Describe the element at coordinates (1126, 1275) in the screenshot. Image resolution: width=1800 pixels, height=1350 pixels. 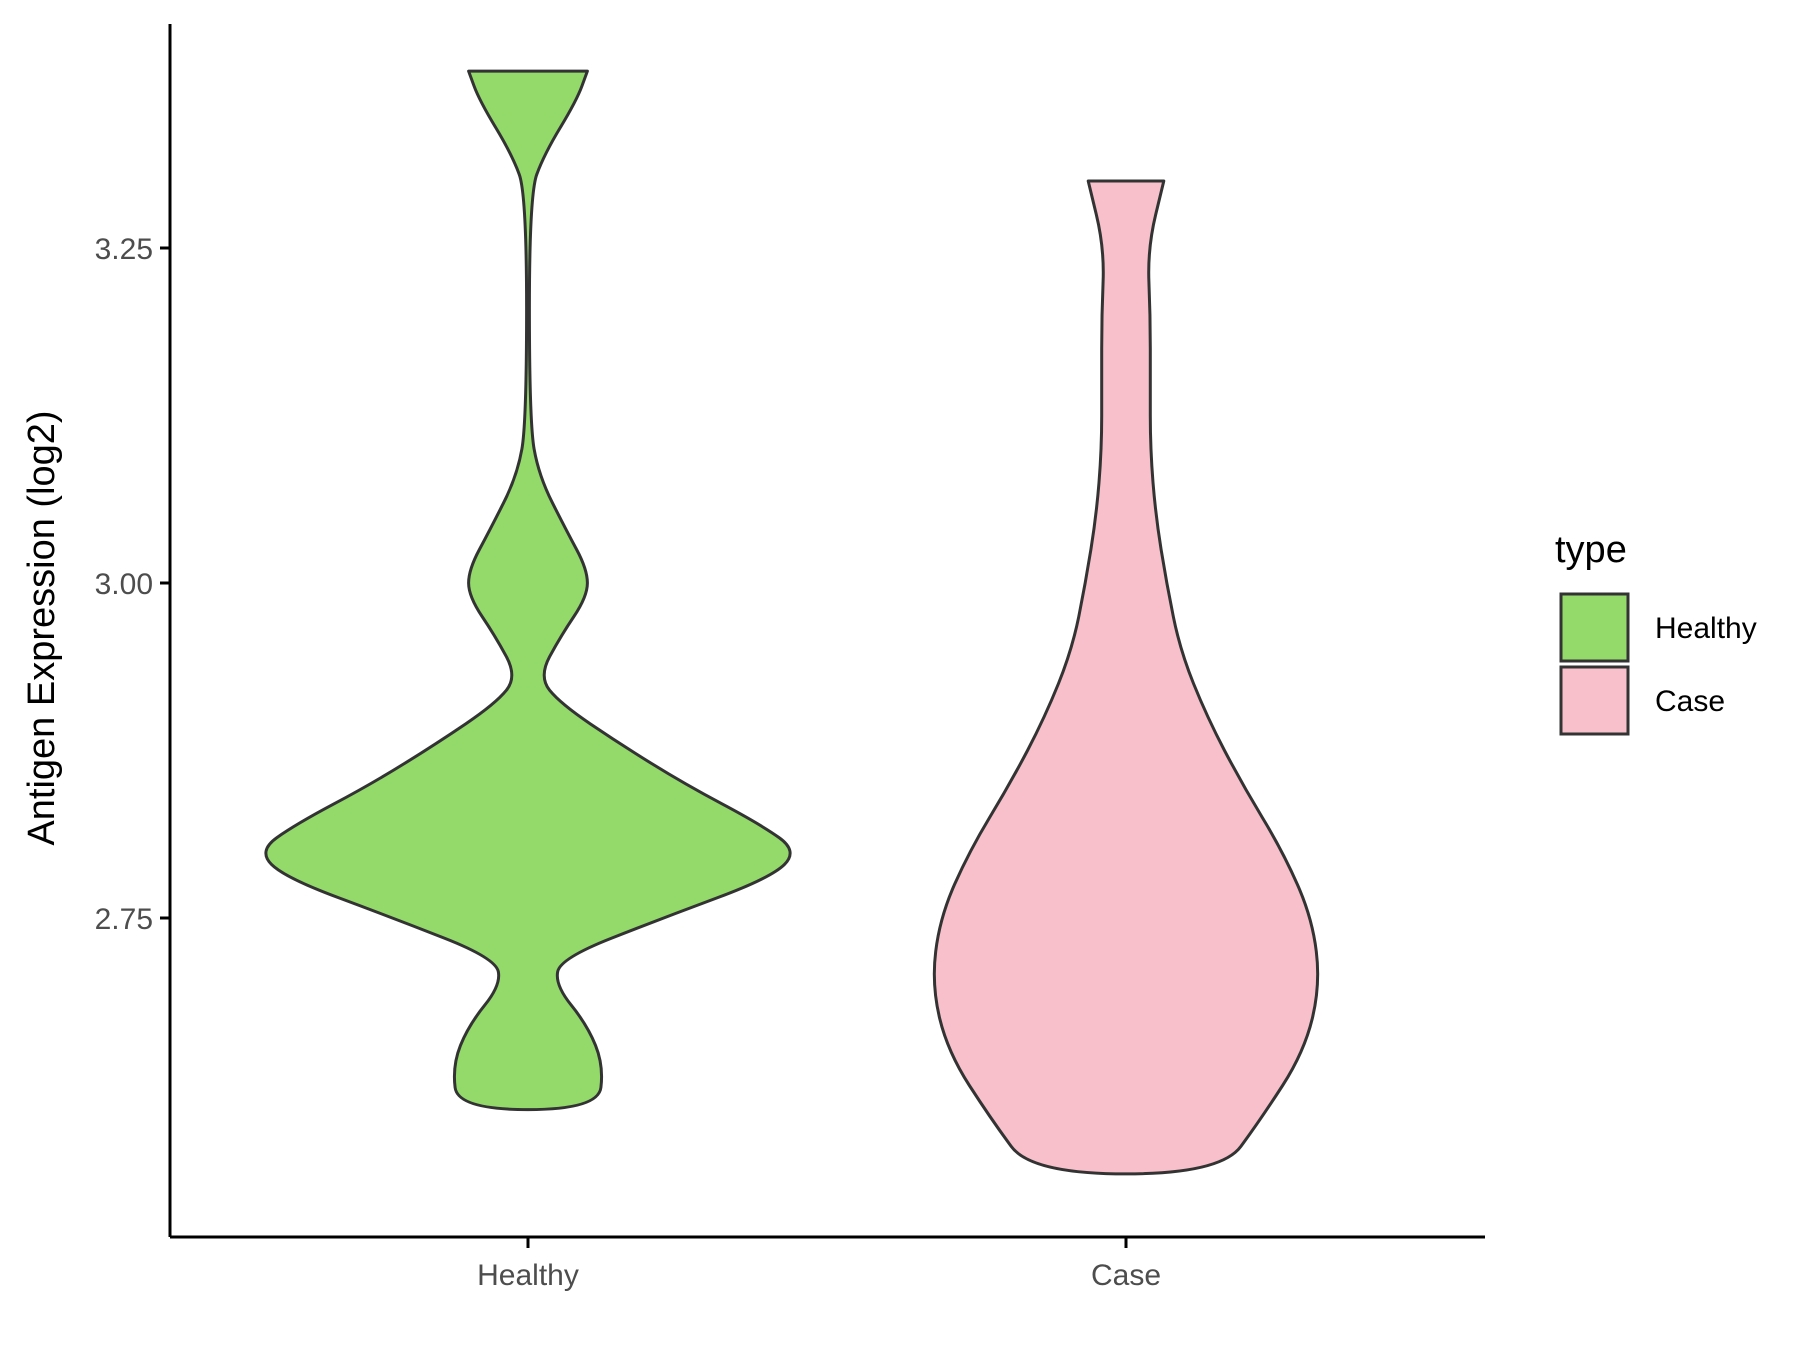
I see `x-tick-label: Case` at that location.